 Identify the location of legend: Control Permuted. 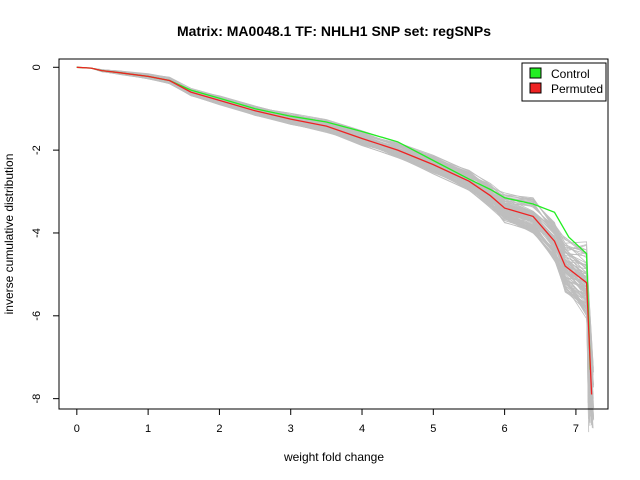
(564, 82).